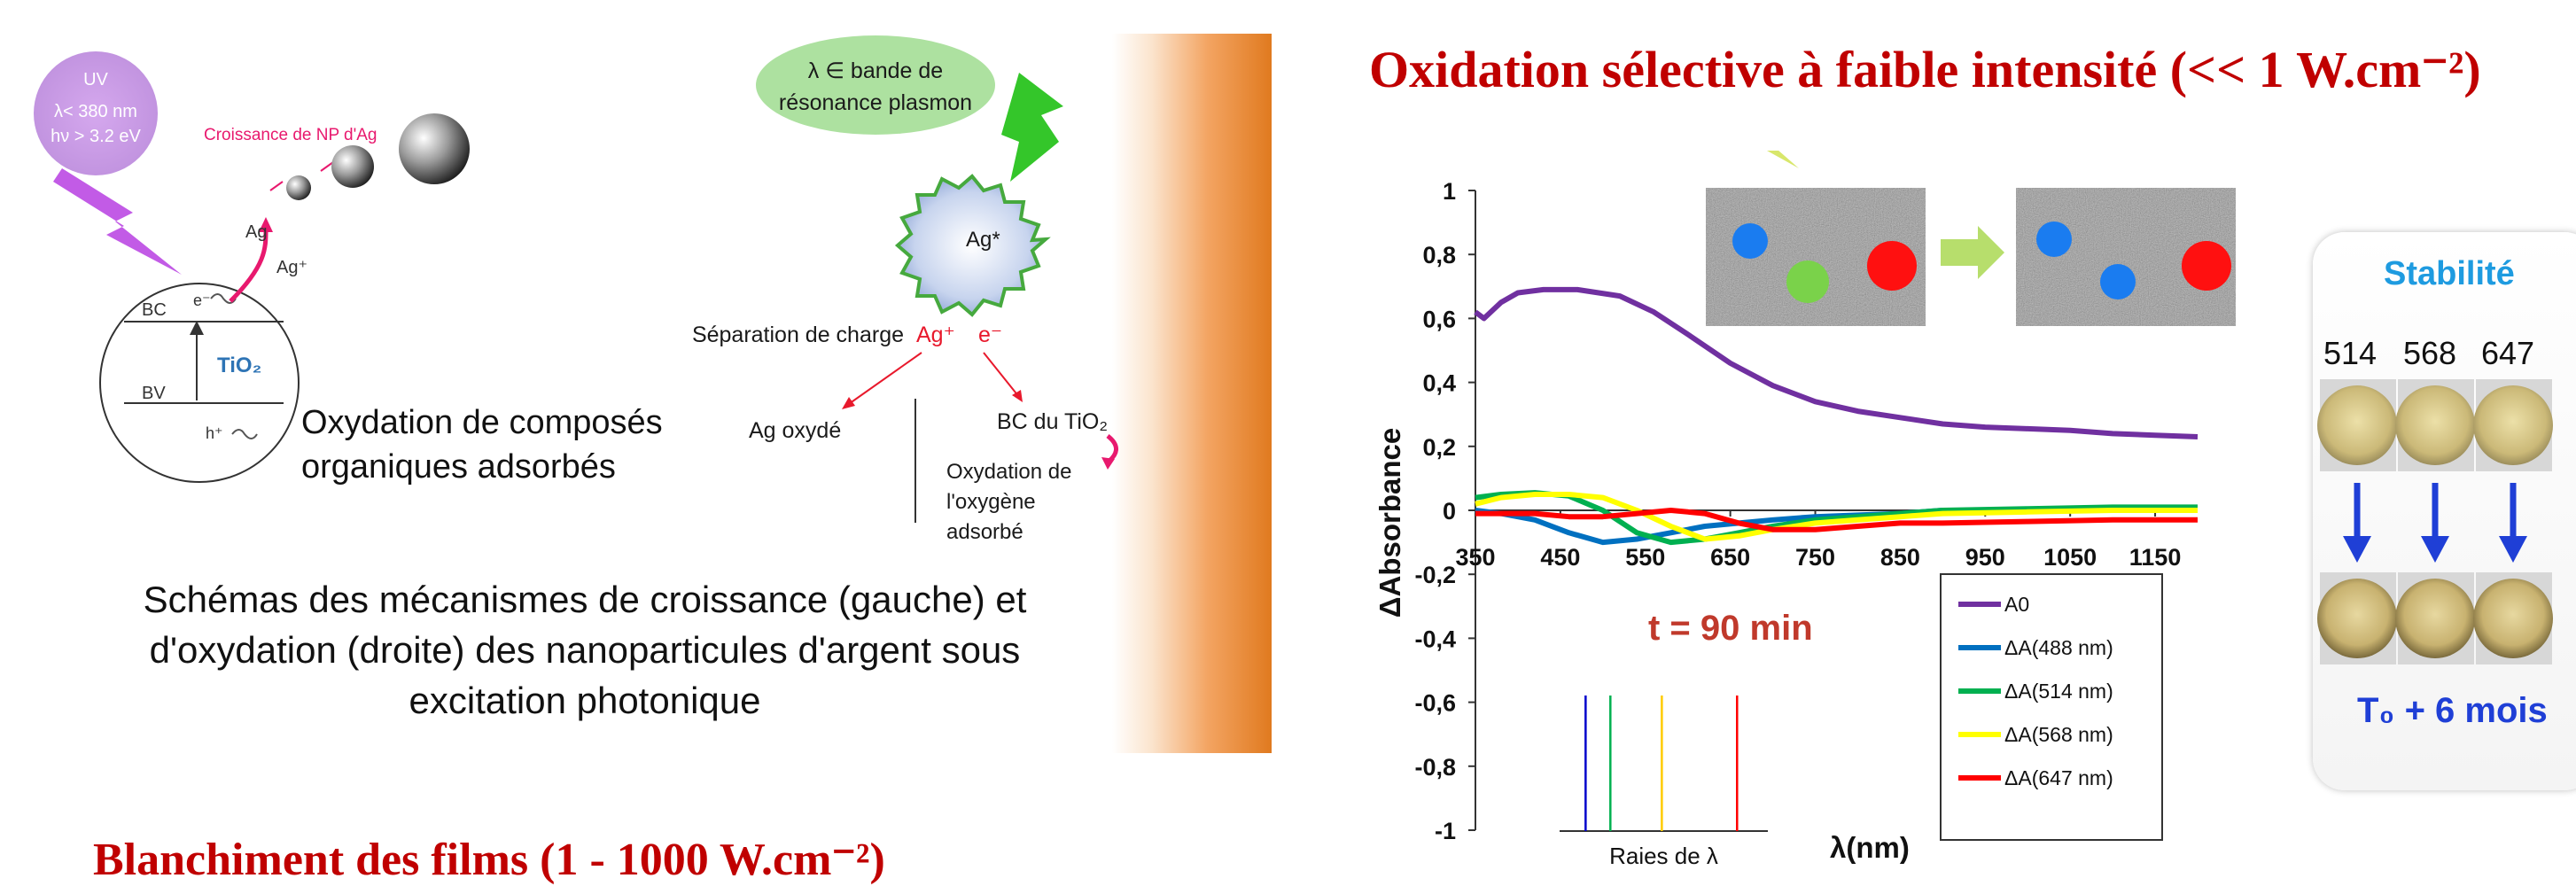 This screenshot has width=2576, height=886. Describe the element at coordinates (1439, 447) in the screenshot. I see `y-tick-label: 0,2` at that location.